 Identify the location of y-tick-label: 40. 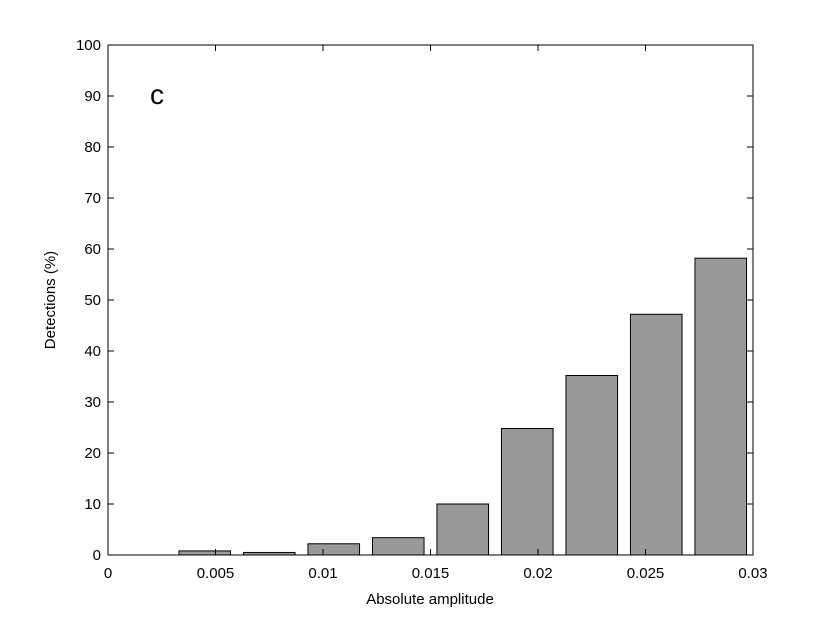
(92, 351).